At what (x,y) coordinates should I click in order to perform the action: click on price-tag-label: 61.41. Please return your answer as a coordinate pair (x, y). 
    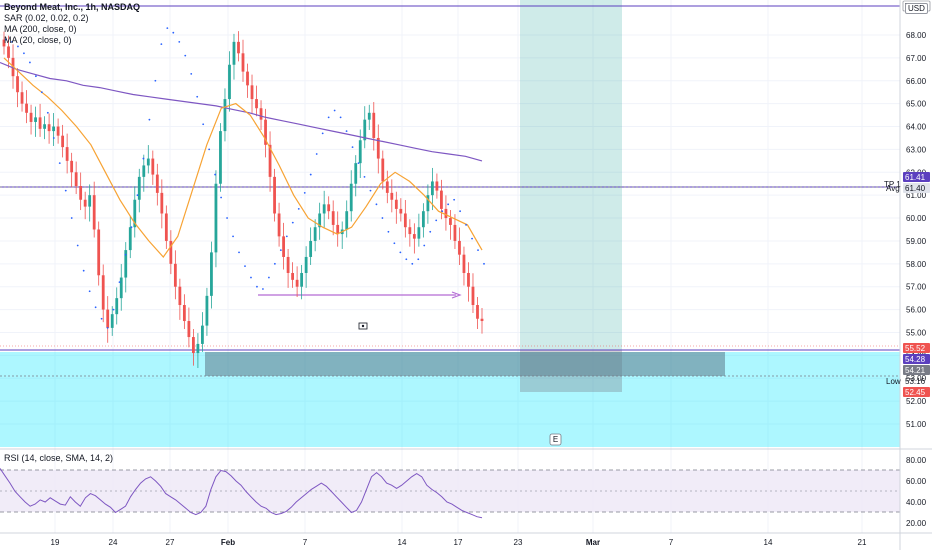
    Looking at the image, I should click on (915, 177).